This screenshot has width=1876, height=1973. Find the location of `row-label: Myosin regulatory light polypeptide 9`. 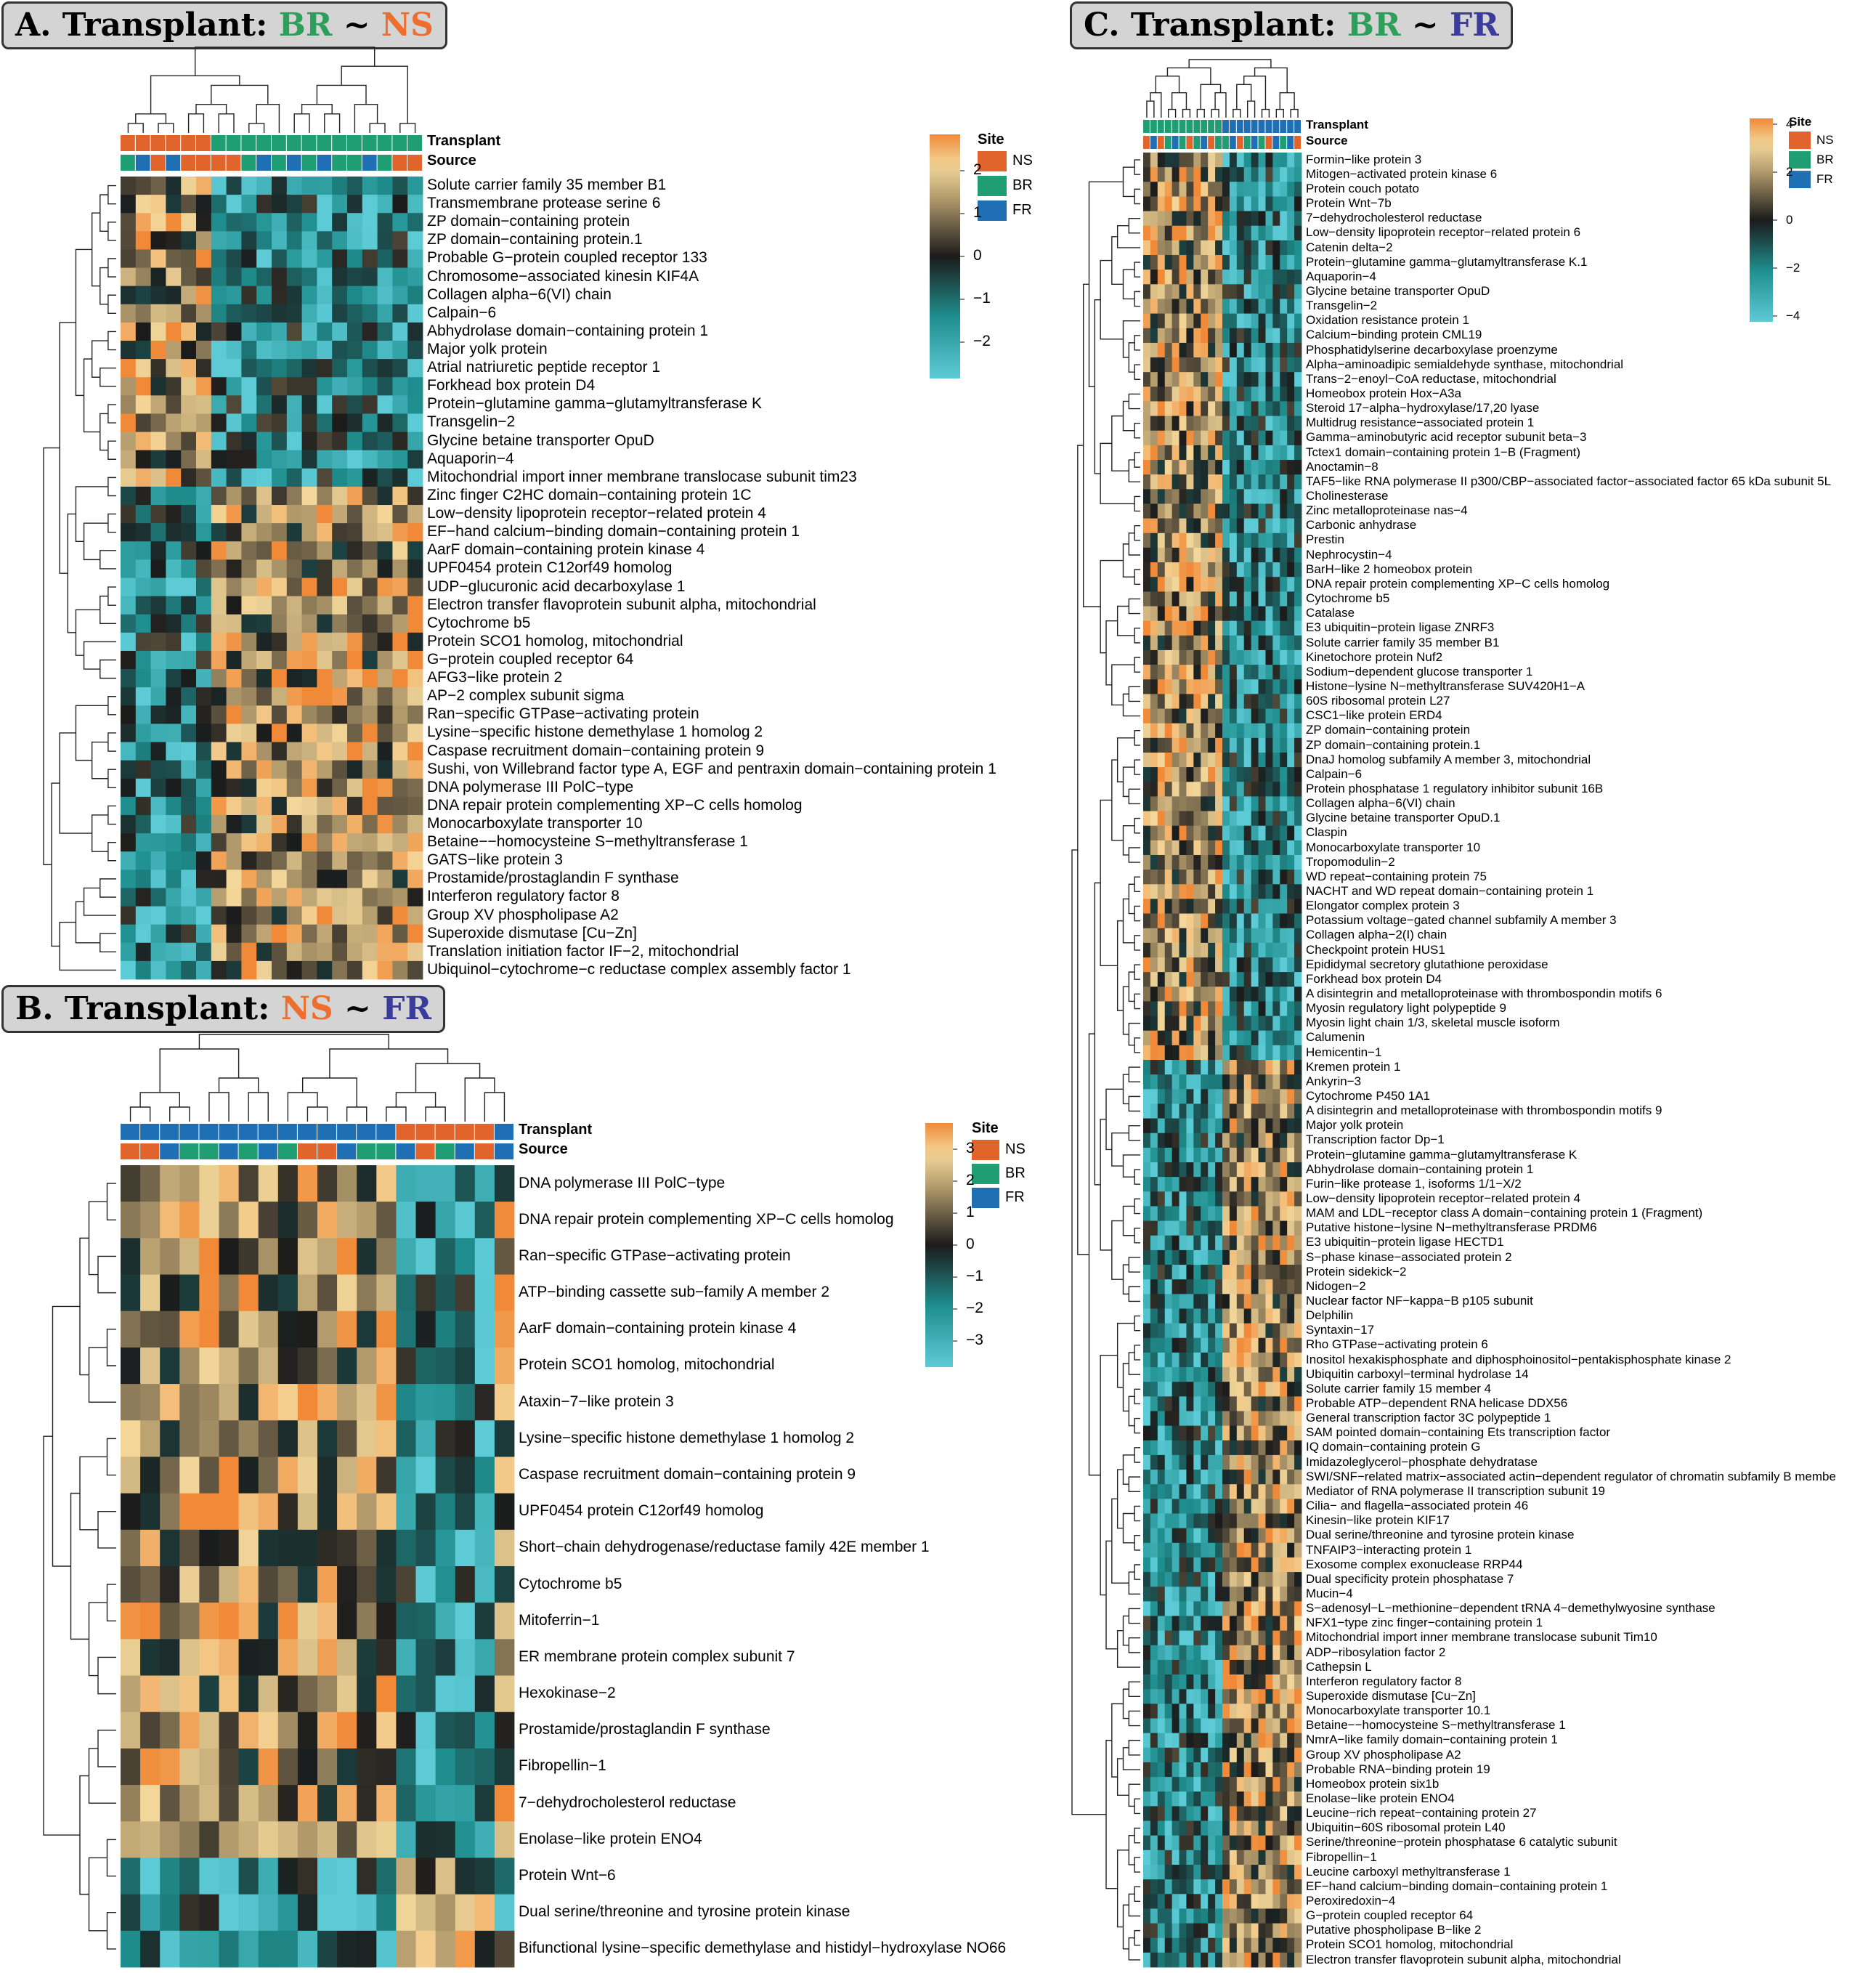

row-label: Myosin regulatory light polypeptide 9 is located at coordinates (1406, 1009).